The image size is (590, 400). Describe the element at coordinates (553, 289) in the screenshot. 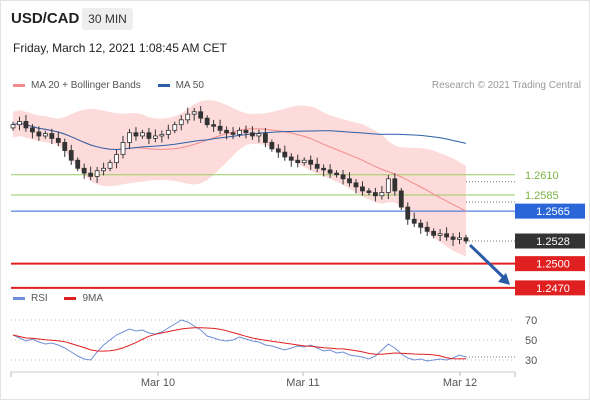

I see `support-text: 1.2470` at that location.